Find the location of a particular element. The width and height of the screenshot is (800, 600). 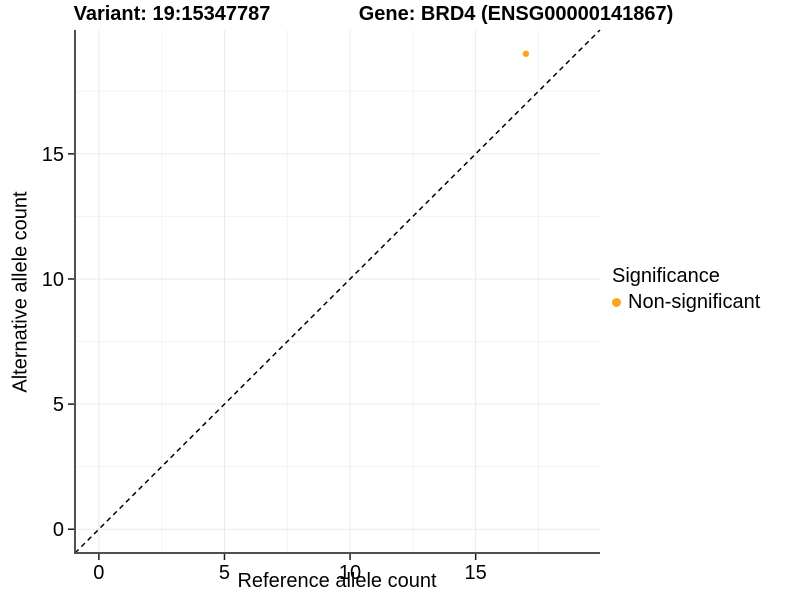

data-point is located at coordinates (526, 53).